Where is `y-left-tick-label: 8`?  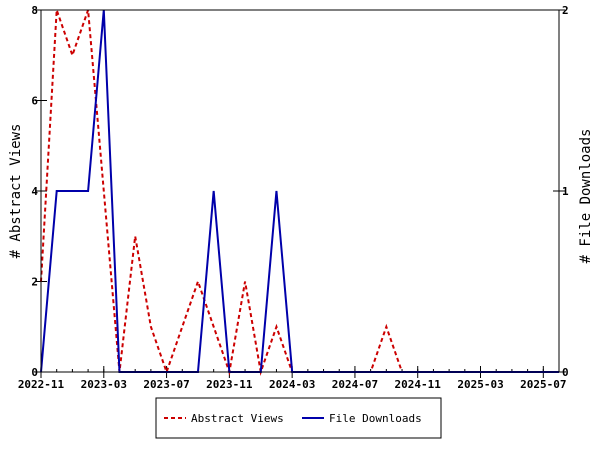
y-left-tick-label: 8 is located at coordinates (34, 10).